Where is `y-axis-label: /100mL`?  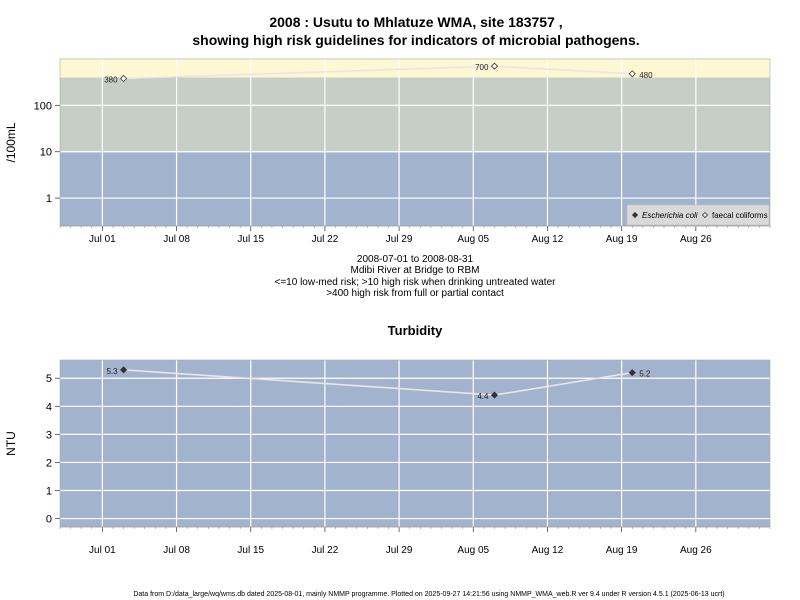
y-axis-label: /100mL is located at coordinates (11, 142).